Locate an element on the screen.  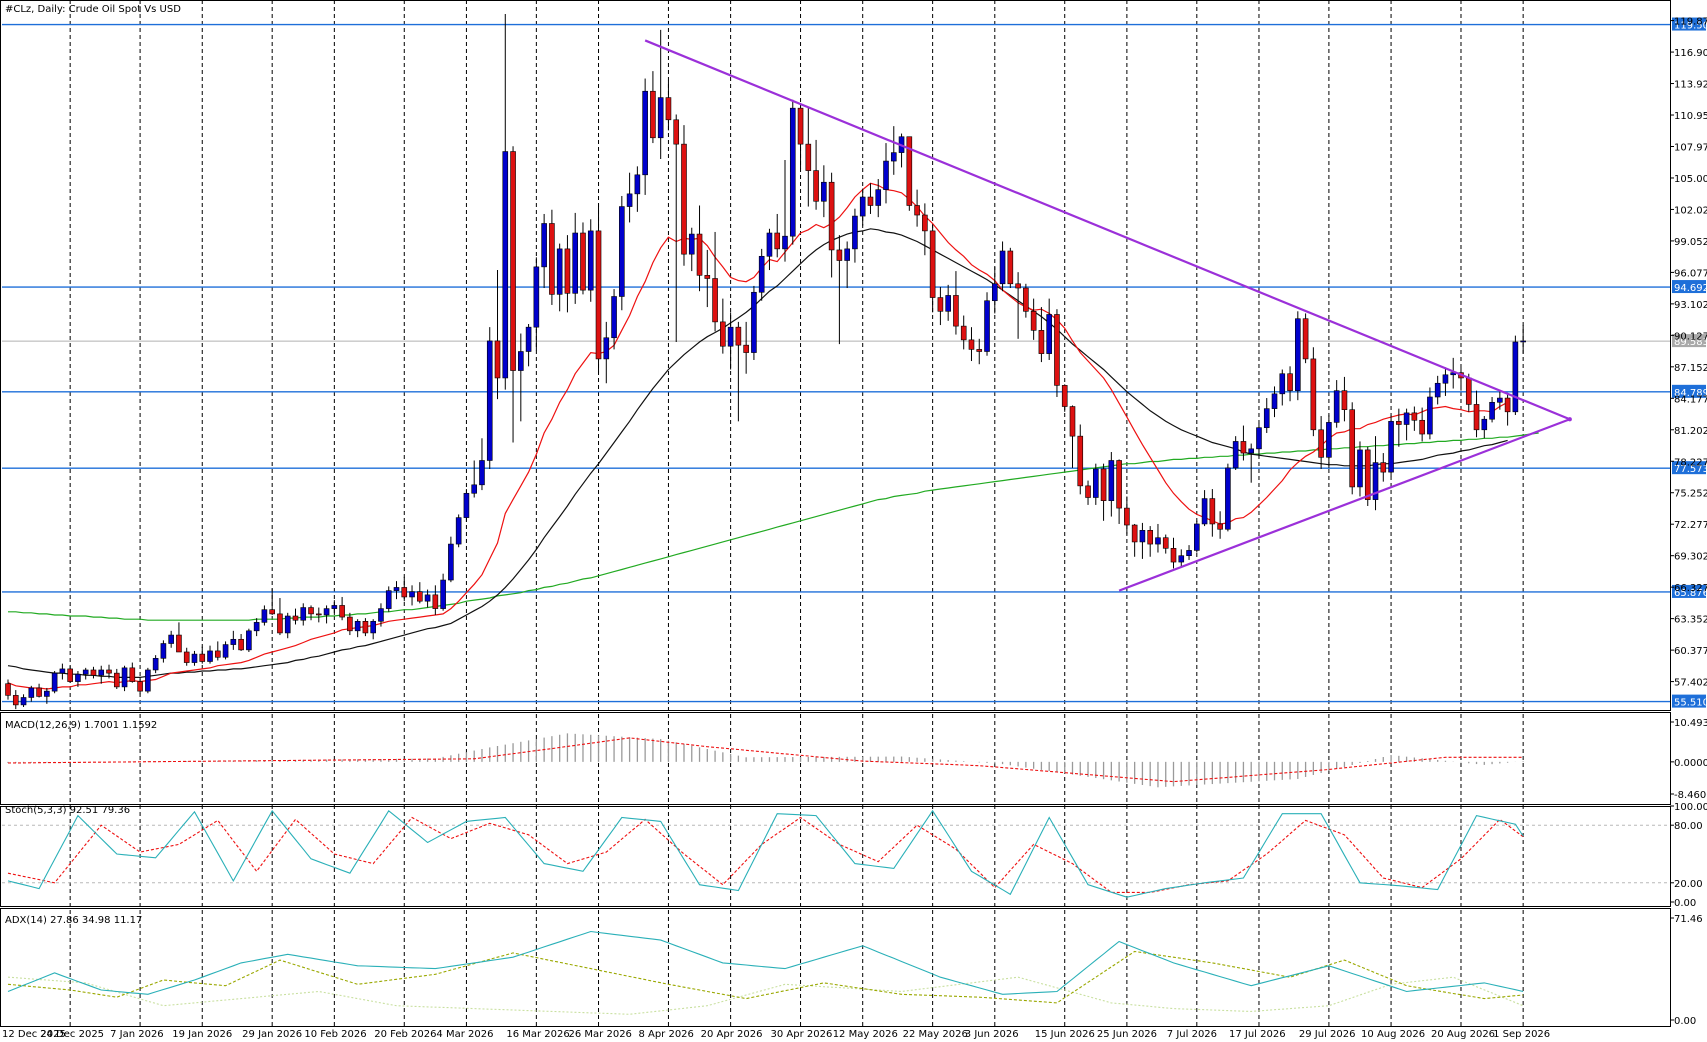
y-tick-label: 90.127 is located at coordinates (1690, 336).